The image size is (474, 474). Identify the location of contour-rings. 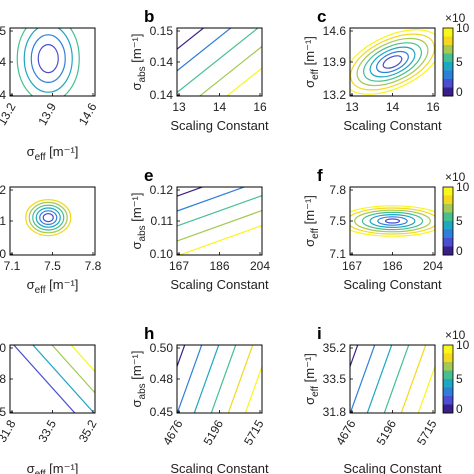
(392, 62).